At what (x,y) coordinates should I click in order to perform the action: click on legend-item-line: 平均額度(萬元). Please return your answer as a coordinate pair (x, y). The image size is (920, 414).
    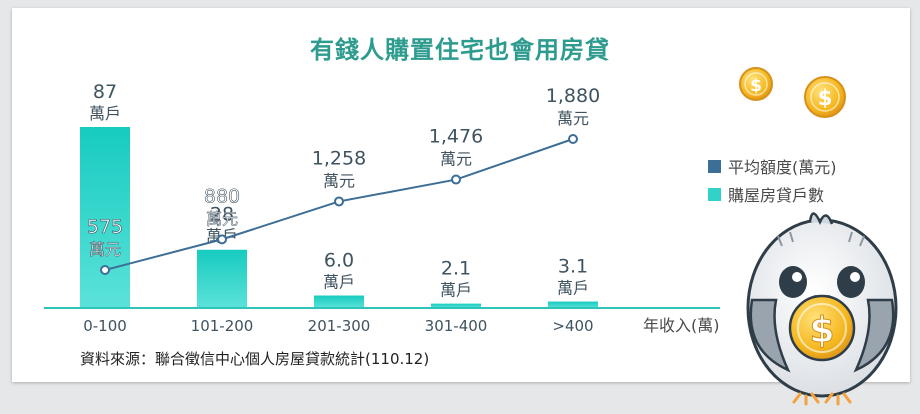
    Looking at the image, I should click on (772, 166).